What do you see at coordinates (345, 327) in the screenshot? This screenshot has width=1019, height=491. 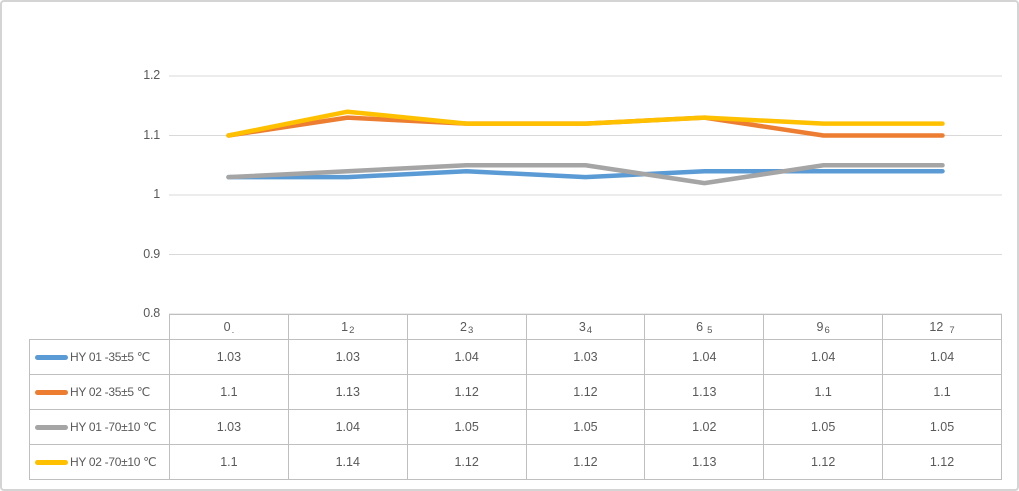 I see `x-category-label: 1` at bounding box center [345, 327].